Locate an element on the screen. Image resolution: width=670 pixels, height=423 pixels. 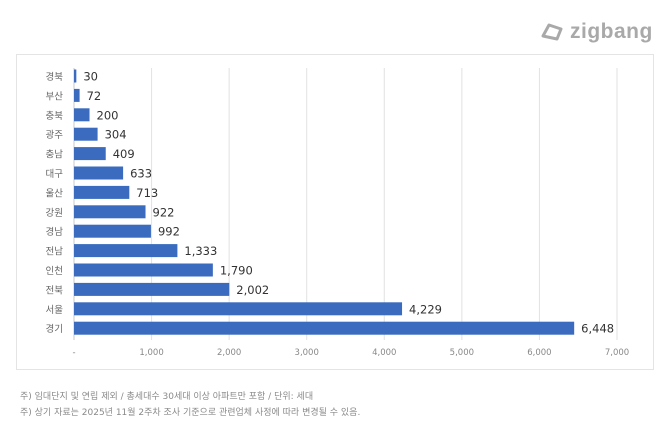
x-tick-label: - is located at coordinates (73, 353).